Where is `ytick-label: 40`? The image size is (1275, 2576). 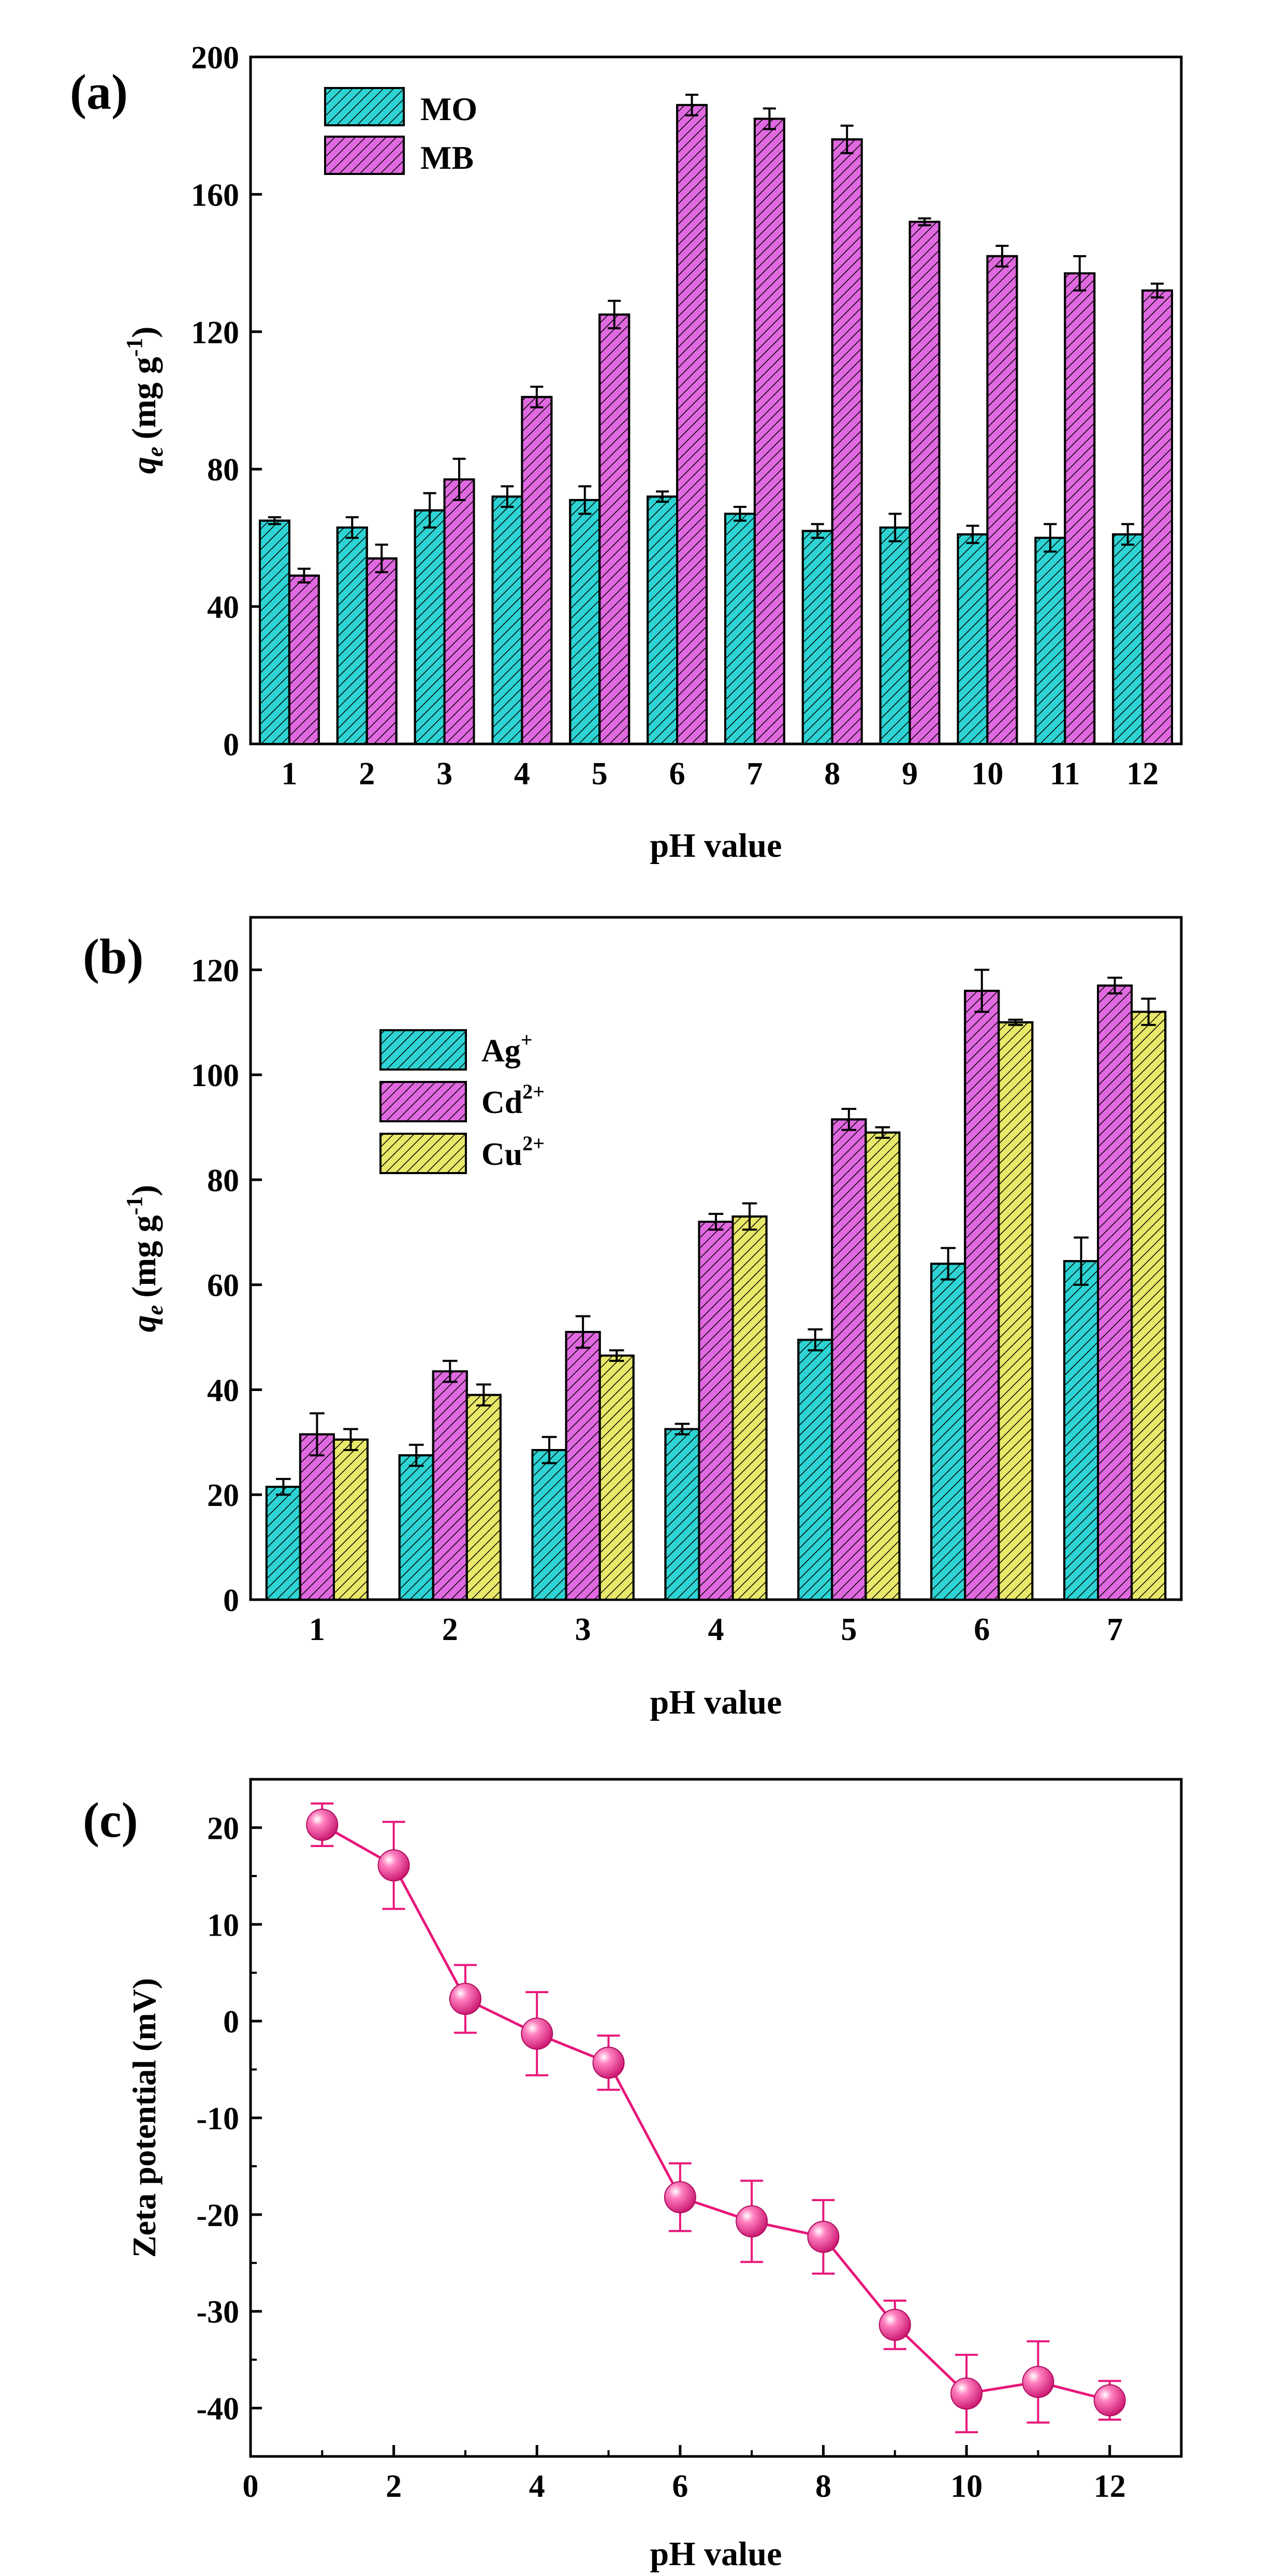 ytick-label: 40 is located at coordinates (223, 608).